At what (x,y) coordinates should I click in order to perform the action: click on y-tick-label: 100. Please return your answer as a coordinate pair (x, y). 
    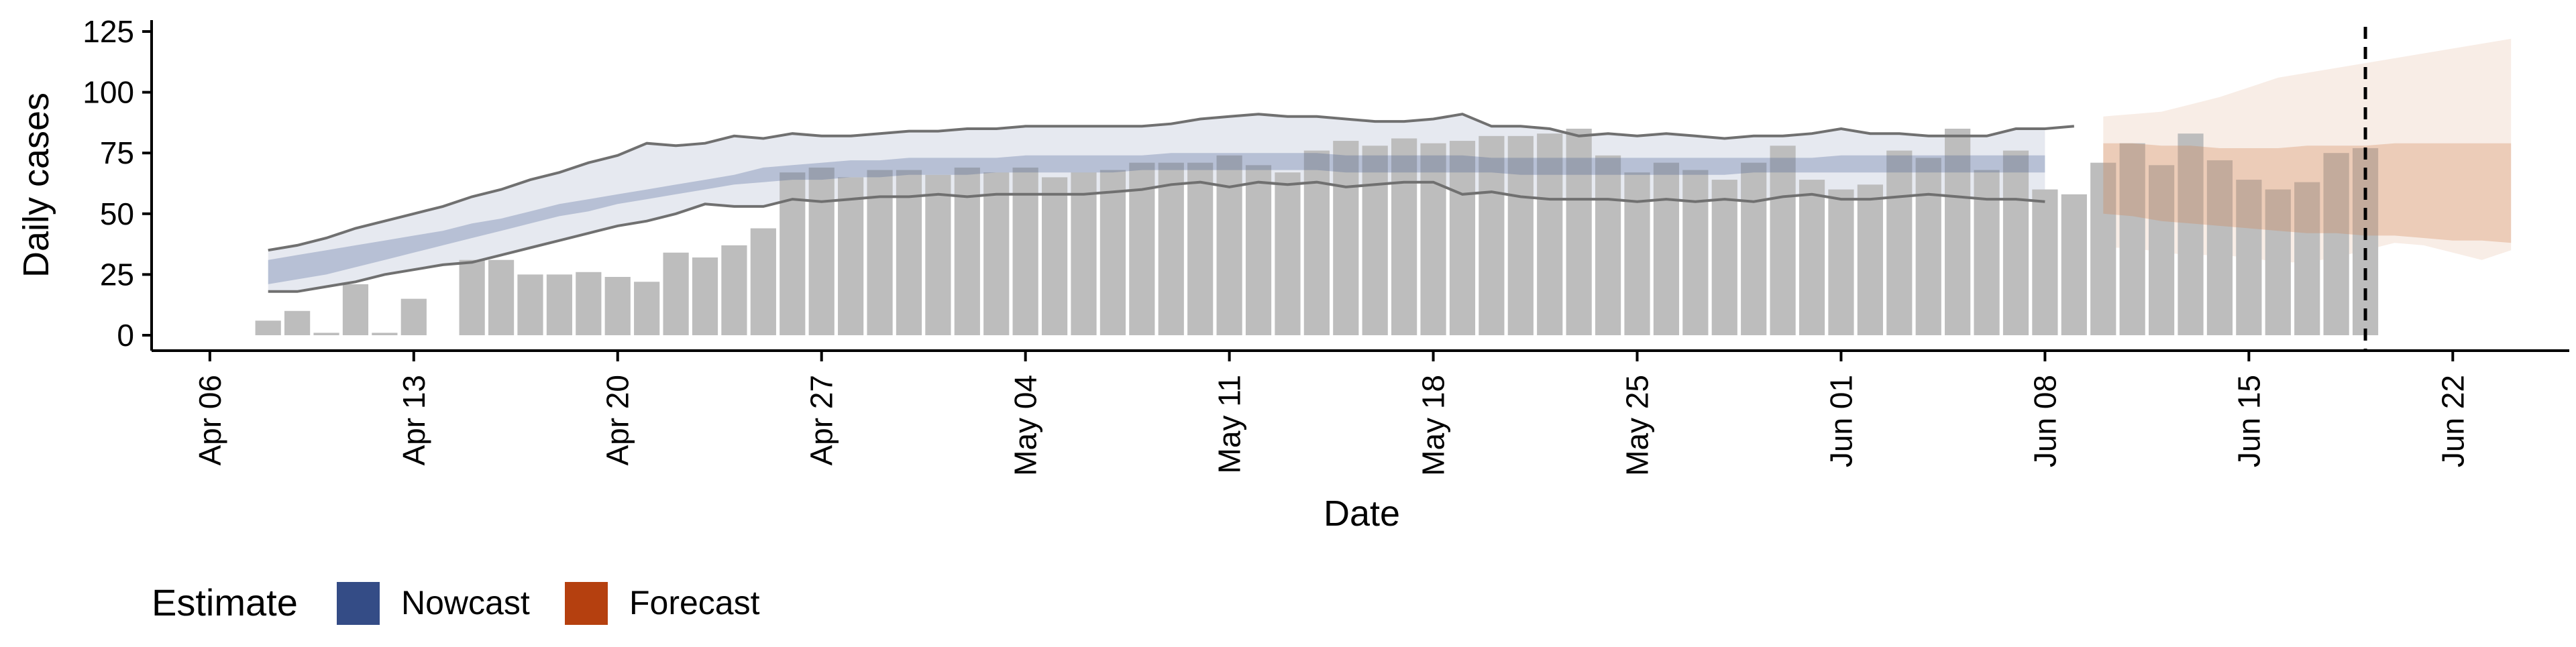
    Looking at the image, I should click on (108, 93).